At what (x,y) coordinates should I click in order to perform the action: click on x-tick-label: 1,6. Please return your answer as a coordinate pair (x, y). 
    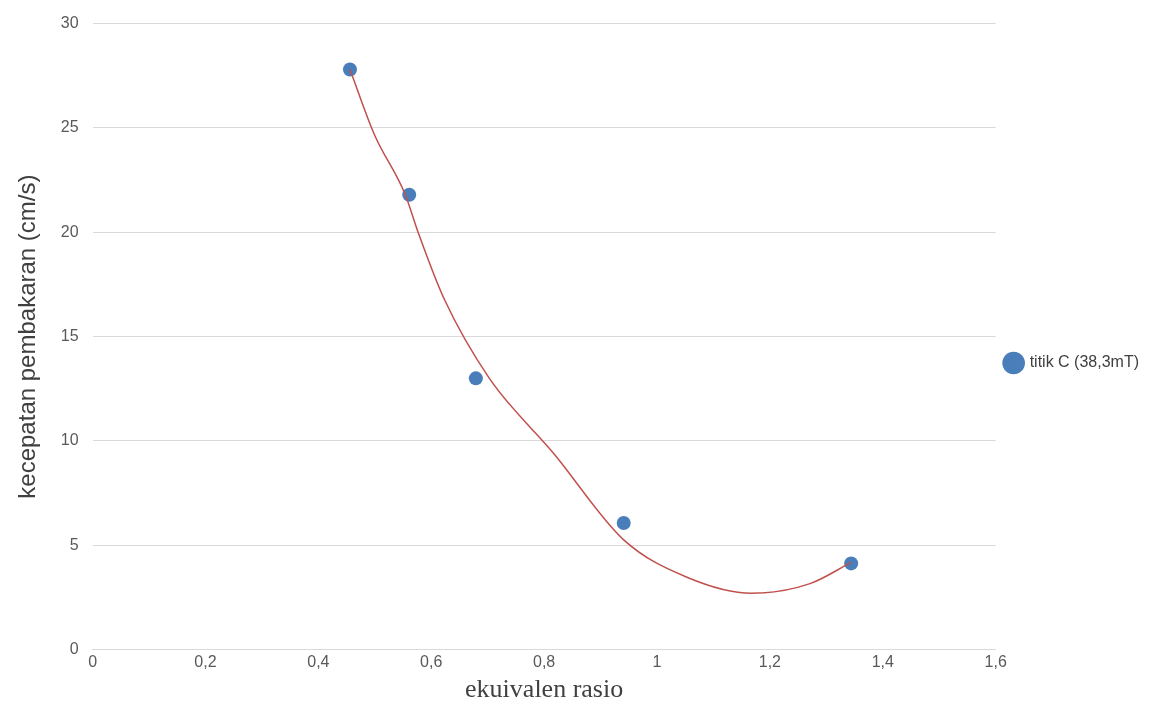
    Looking at the image, I should click on (995, 661).